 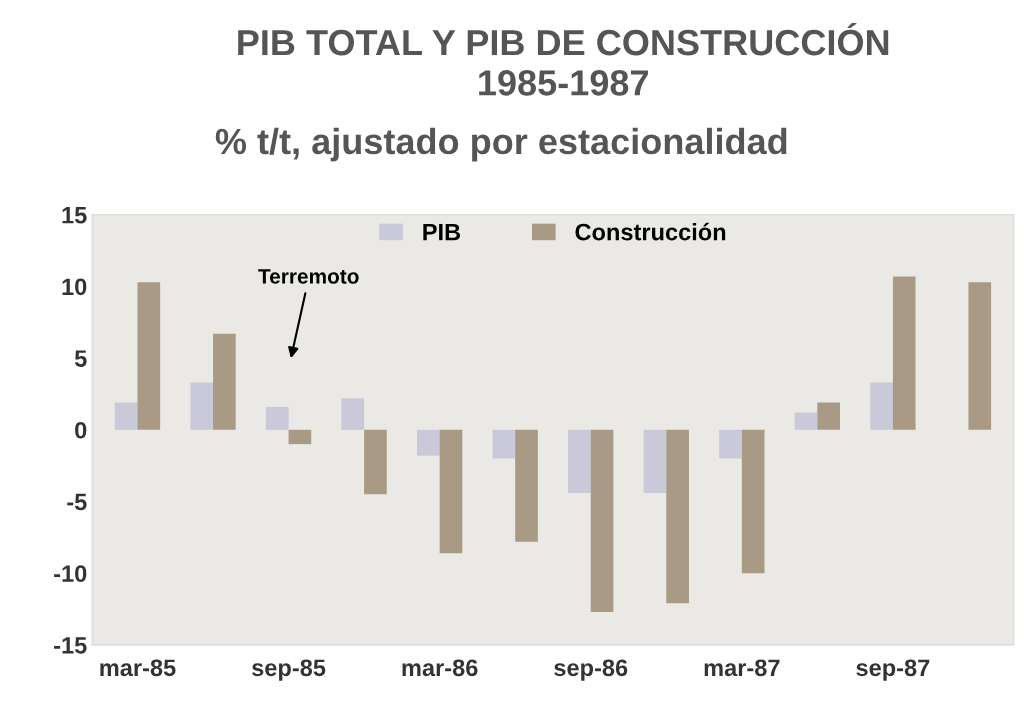 I want to click on x-tick-label: sep-86, so click(x=591, y=670).